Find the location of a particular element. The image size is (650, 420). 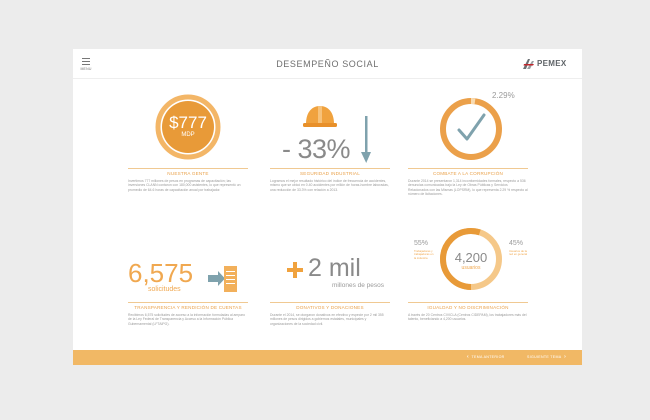

progress-ring-icon is located at coordinates (471, 129).